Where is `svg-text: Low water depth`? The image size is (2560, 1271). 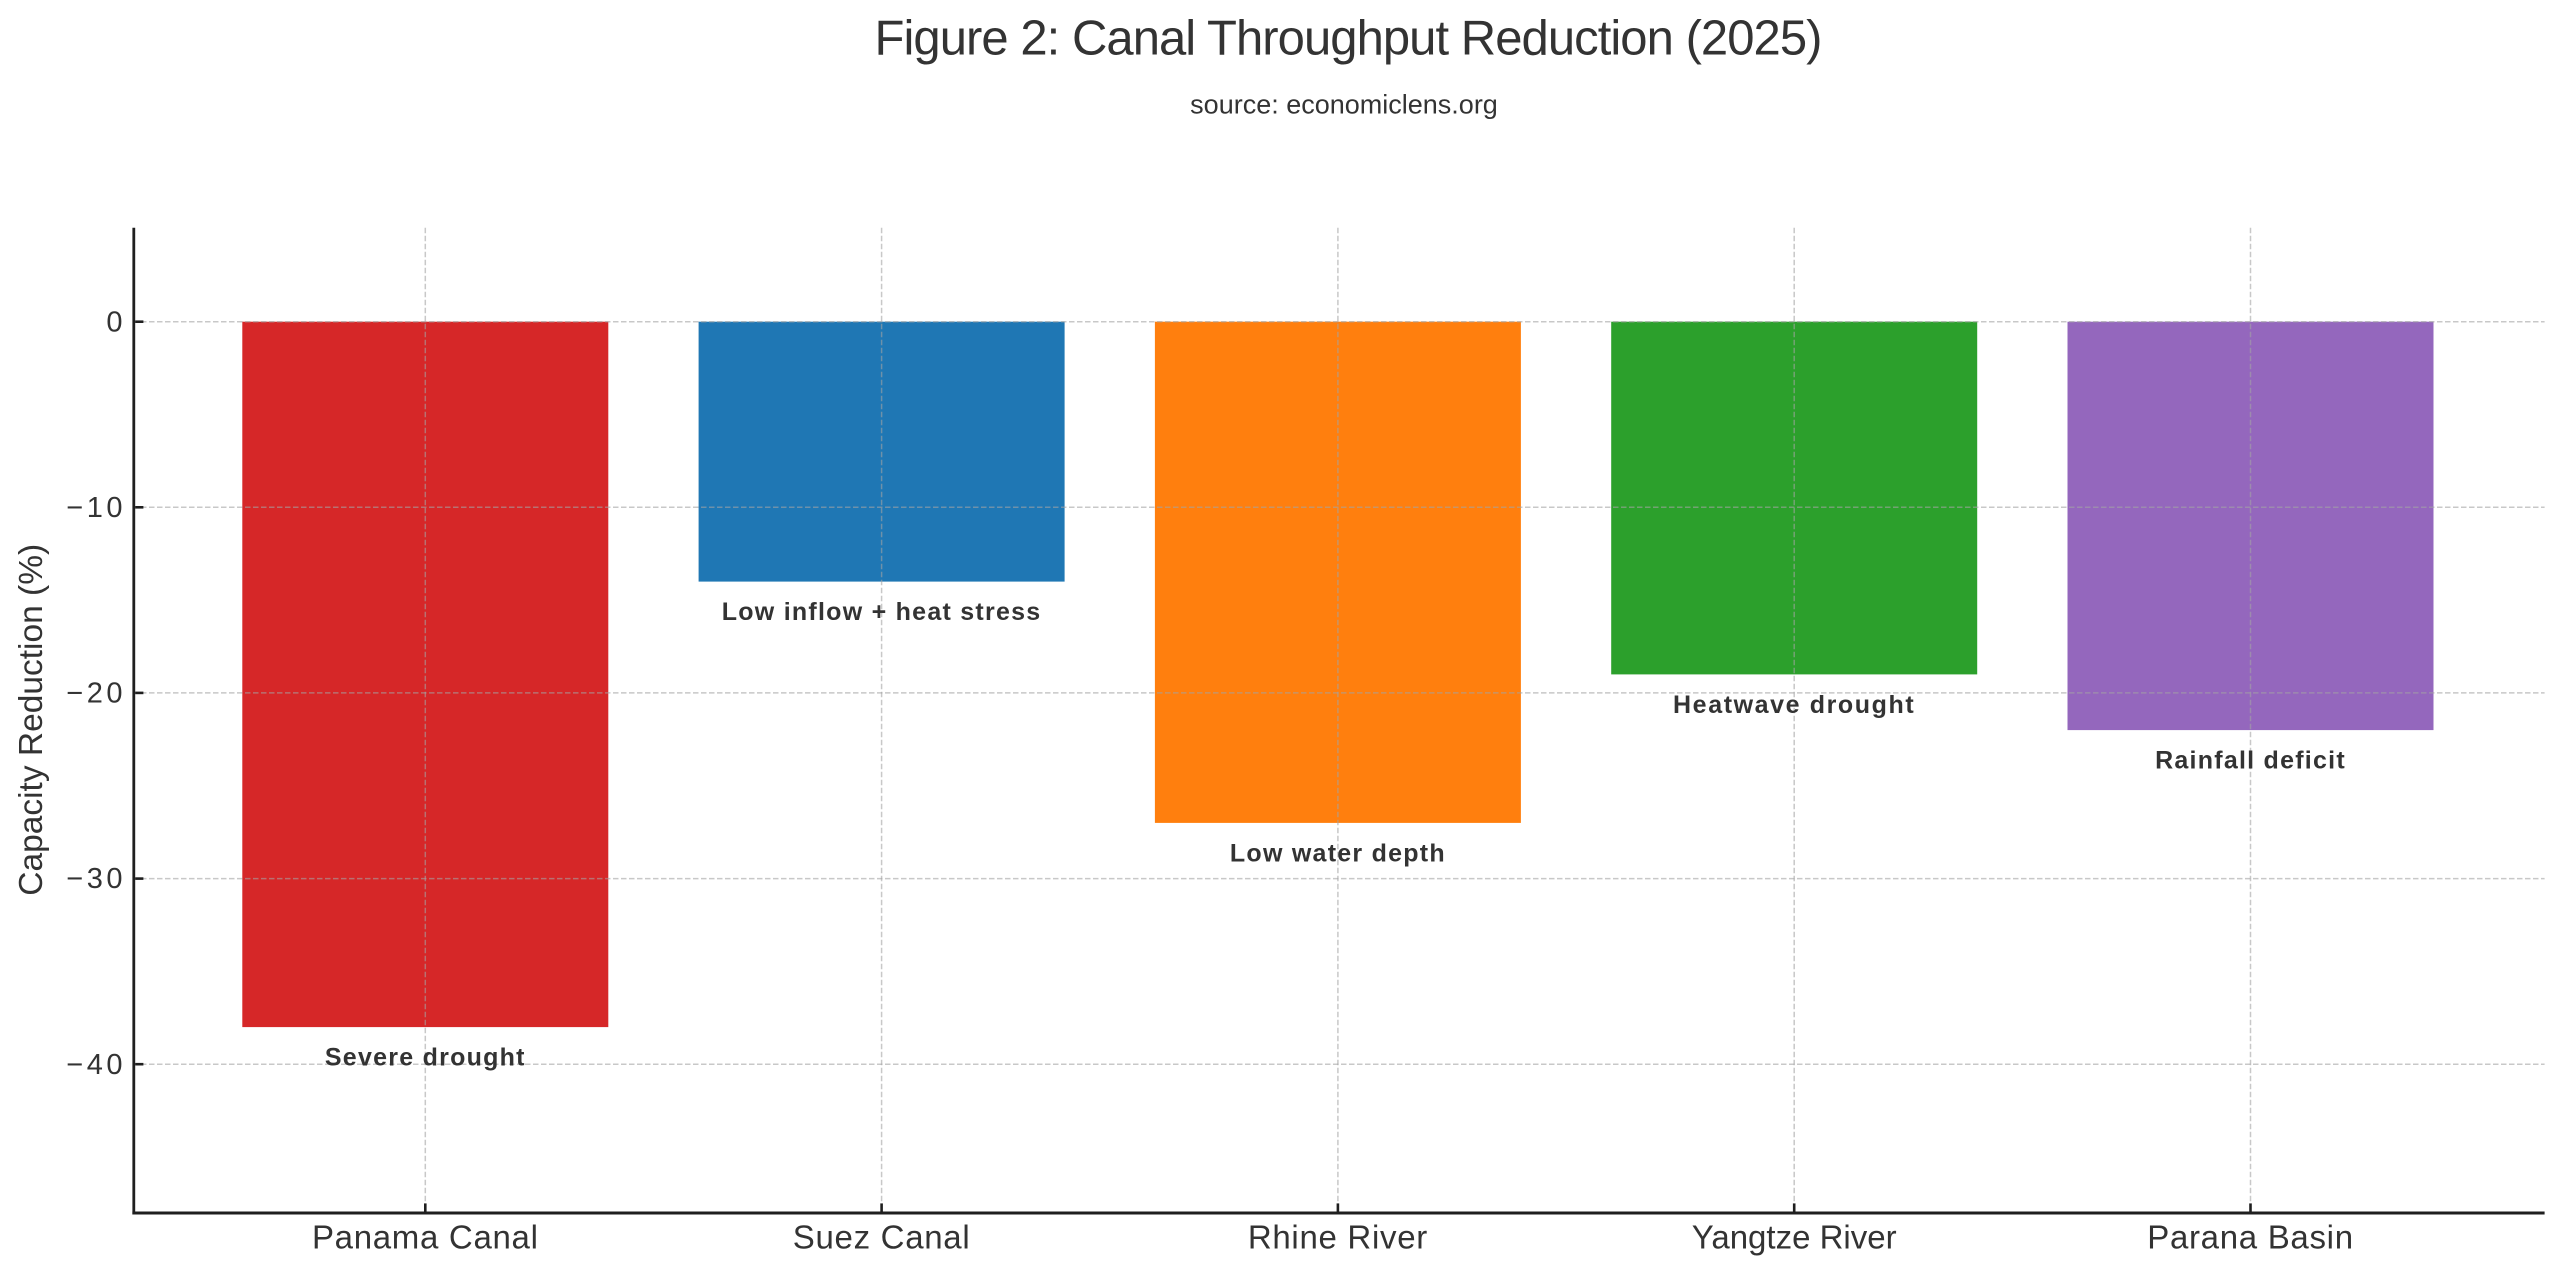 svg-text: Low water depth is located at coordinates (1338, 853).